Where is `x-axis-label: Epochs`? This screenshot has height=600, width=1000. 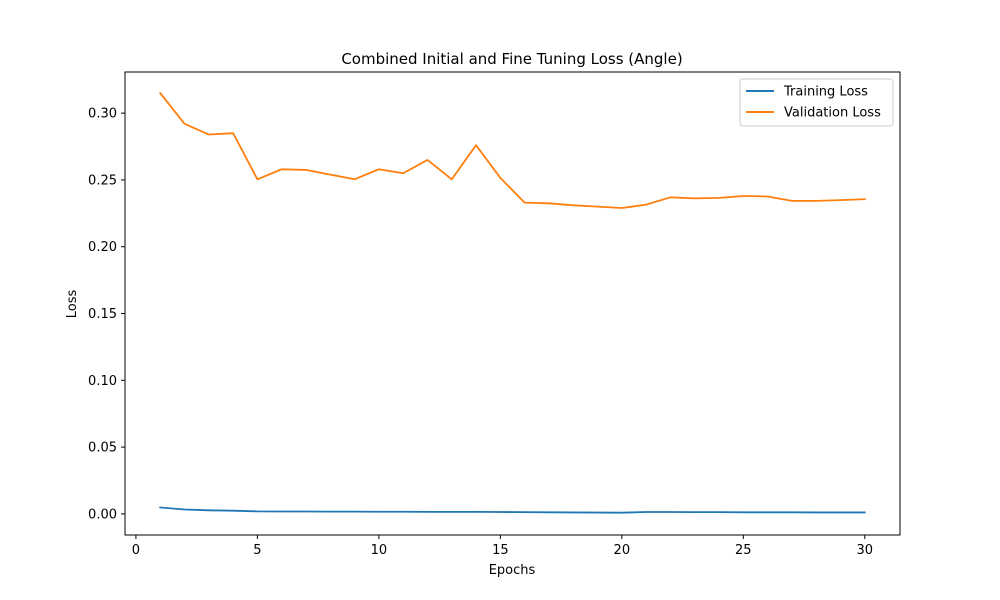 x-axis-label: Epochs is located at coordinates (512, 570).